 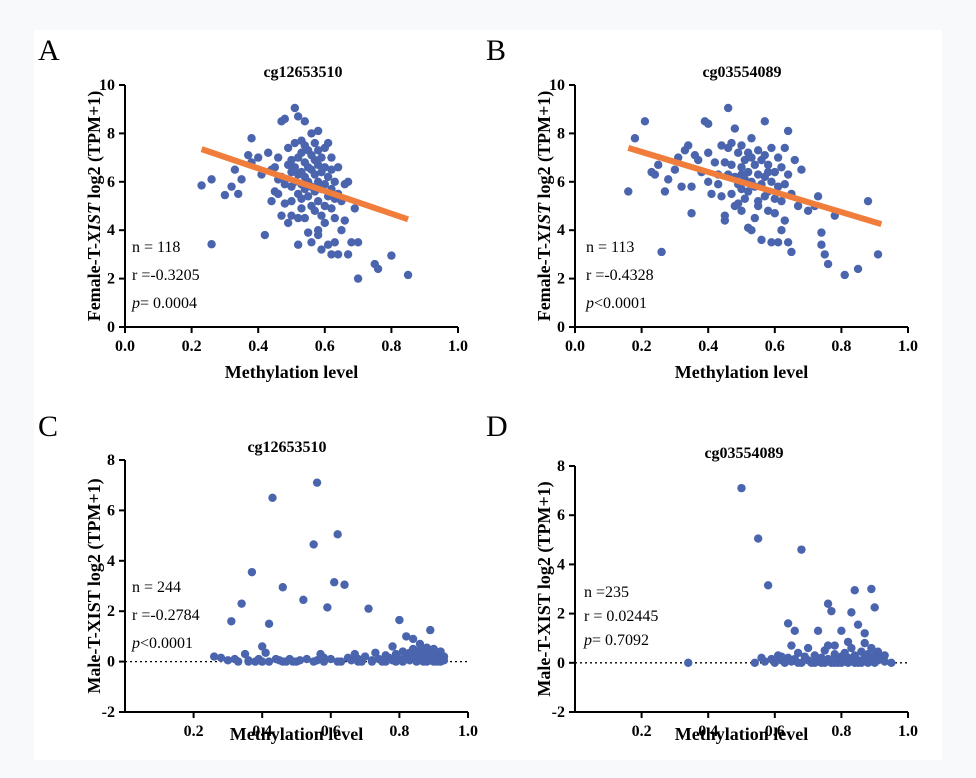 I want to click on x-tick-label: 1.0, so click(x=468, y=731).